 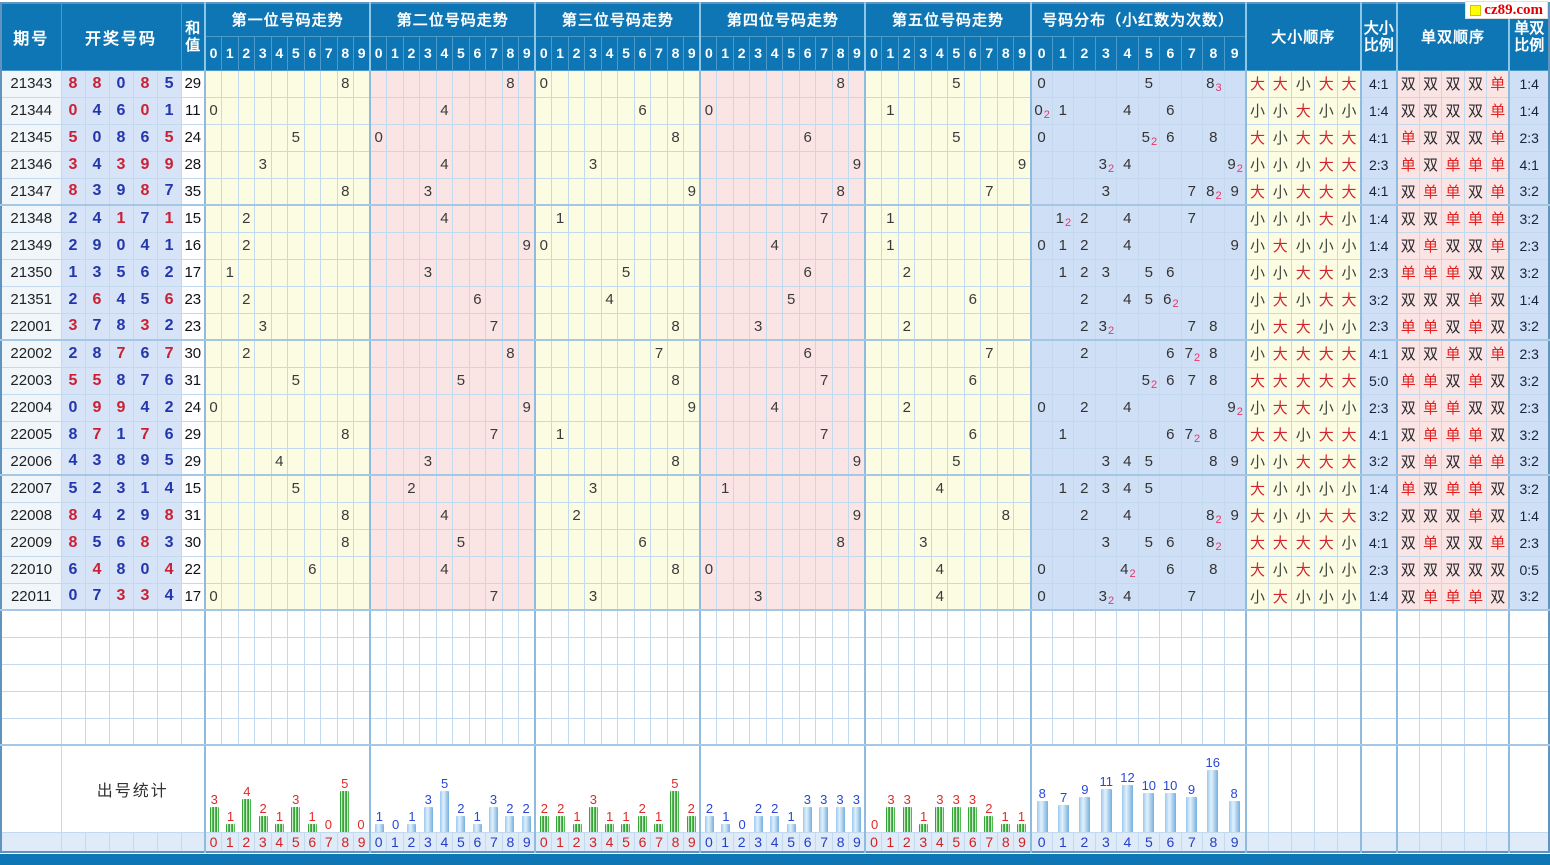 I want to click on axis-label: 8, so click(x=1213, y=842).